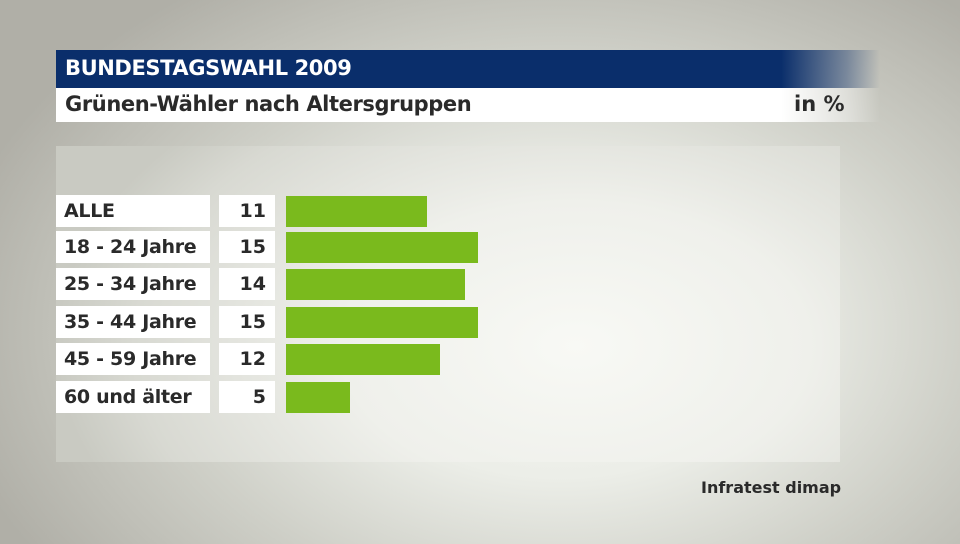 The width and height of the screenshot is (960, 544). Describe the element at coordinates (468, 69) in the screenshot. I see `title-bar: BUNDESTAGSWAHL 2009` at that location.